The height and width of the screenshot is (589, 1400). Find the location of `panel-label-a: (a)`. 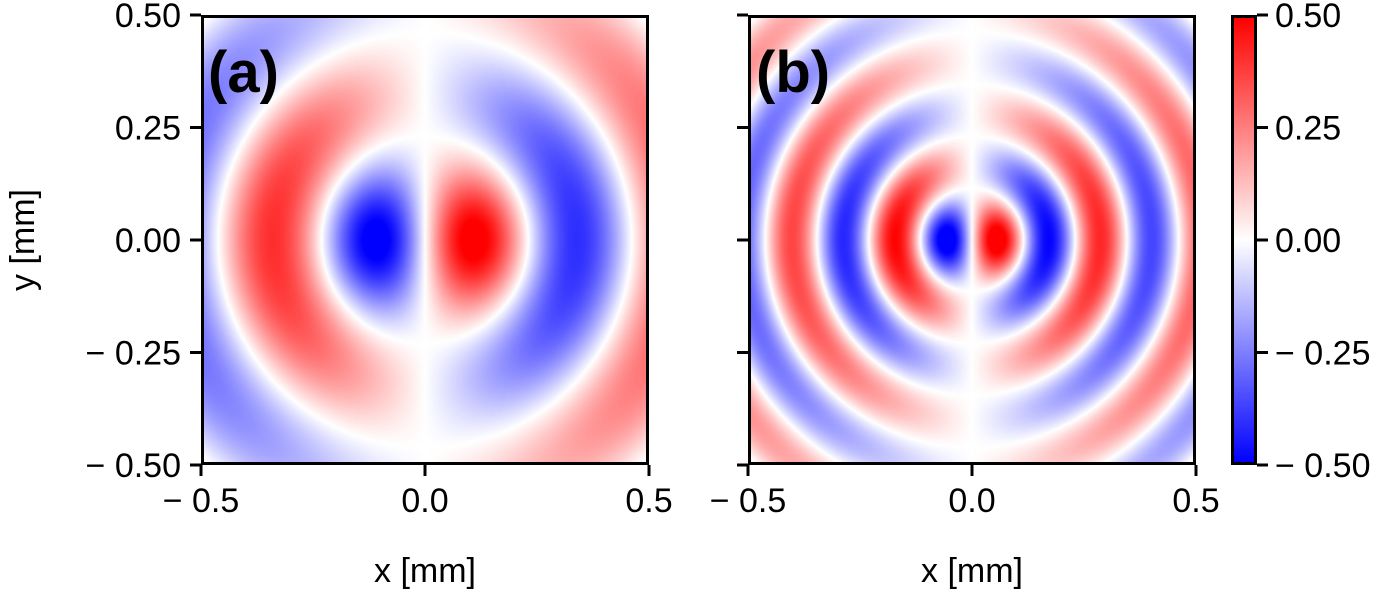

panel-label-a: (a) is located at coordinates (243, 72).